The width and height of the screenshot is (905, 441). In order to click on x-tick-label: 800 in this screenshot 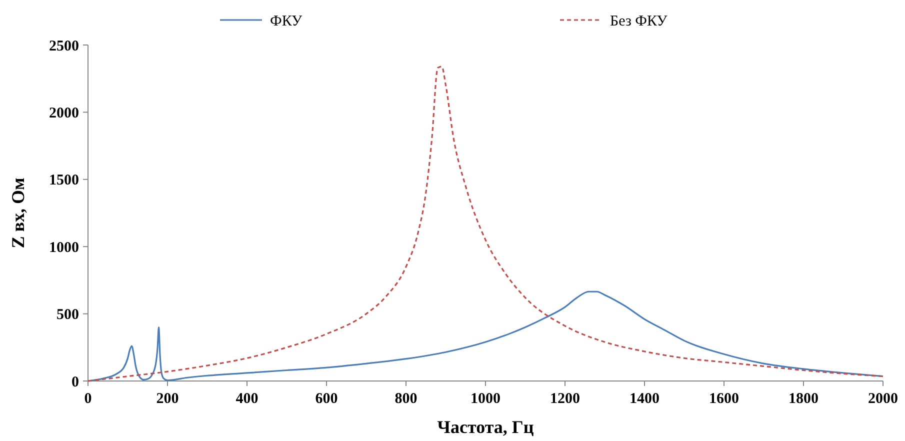, I will do `click(406, 399)`.